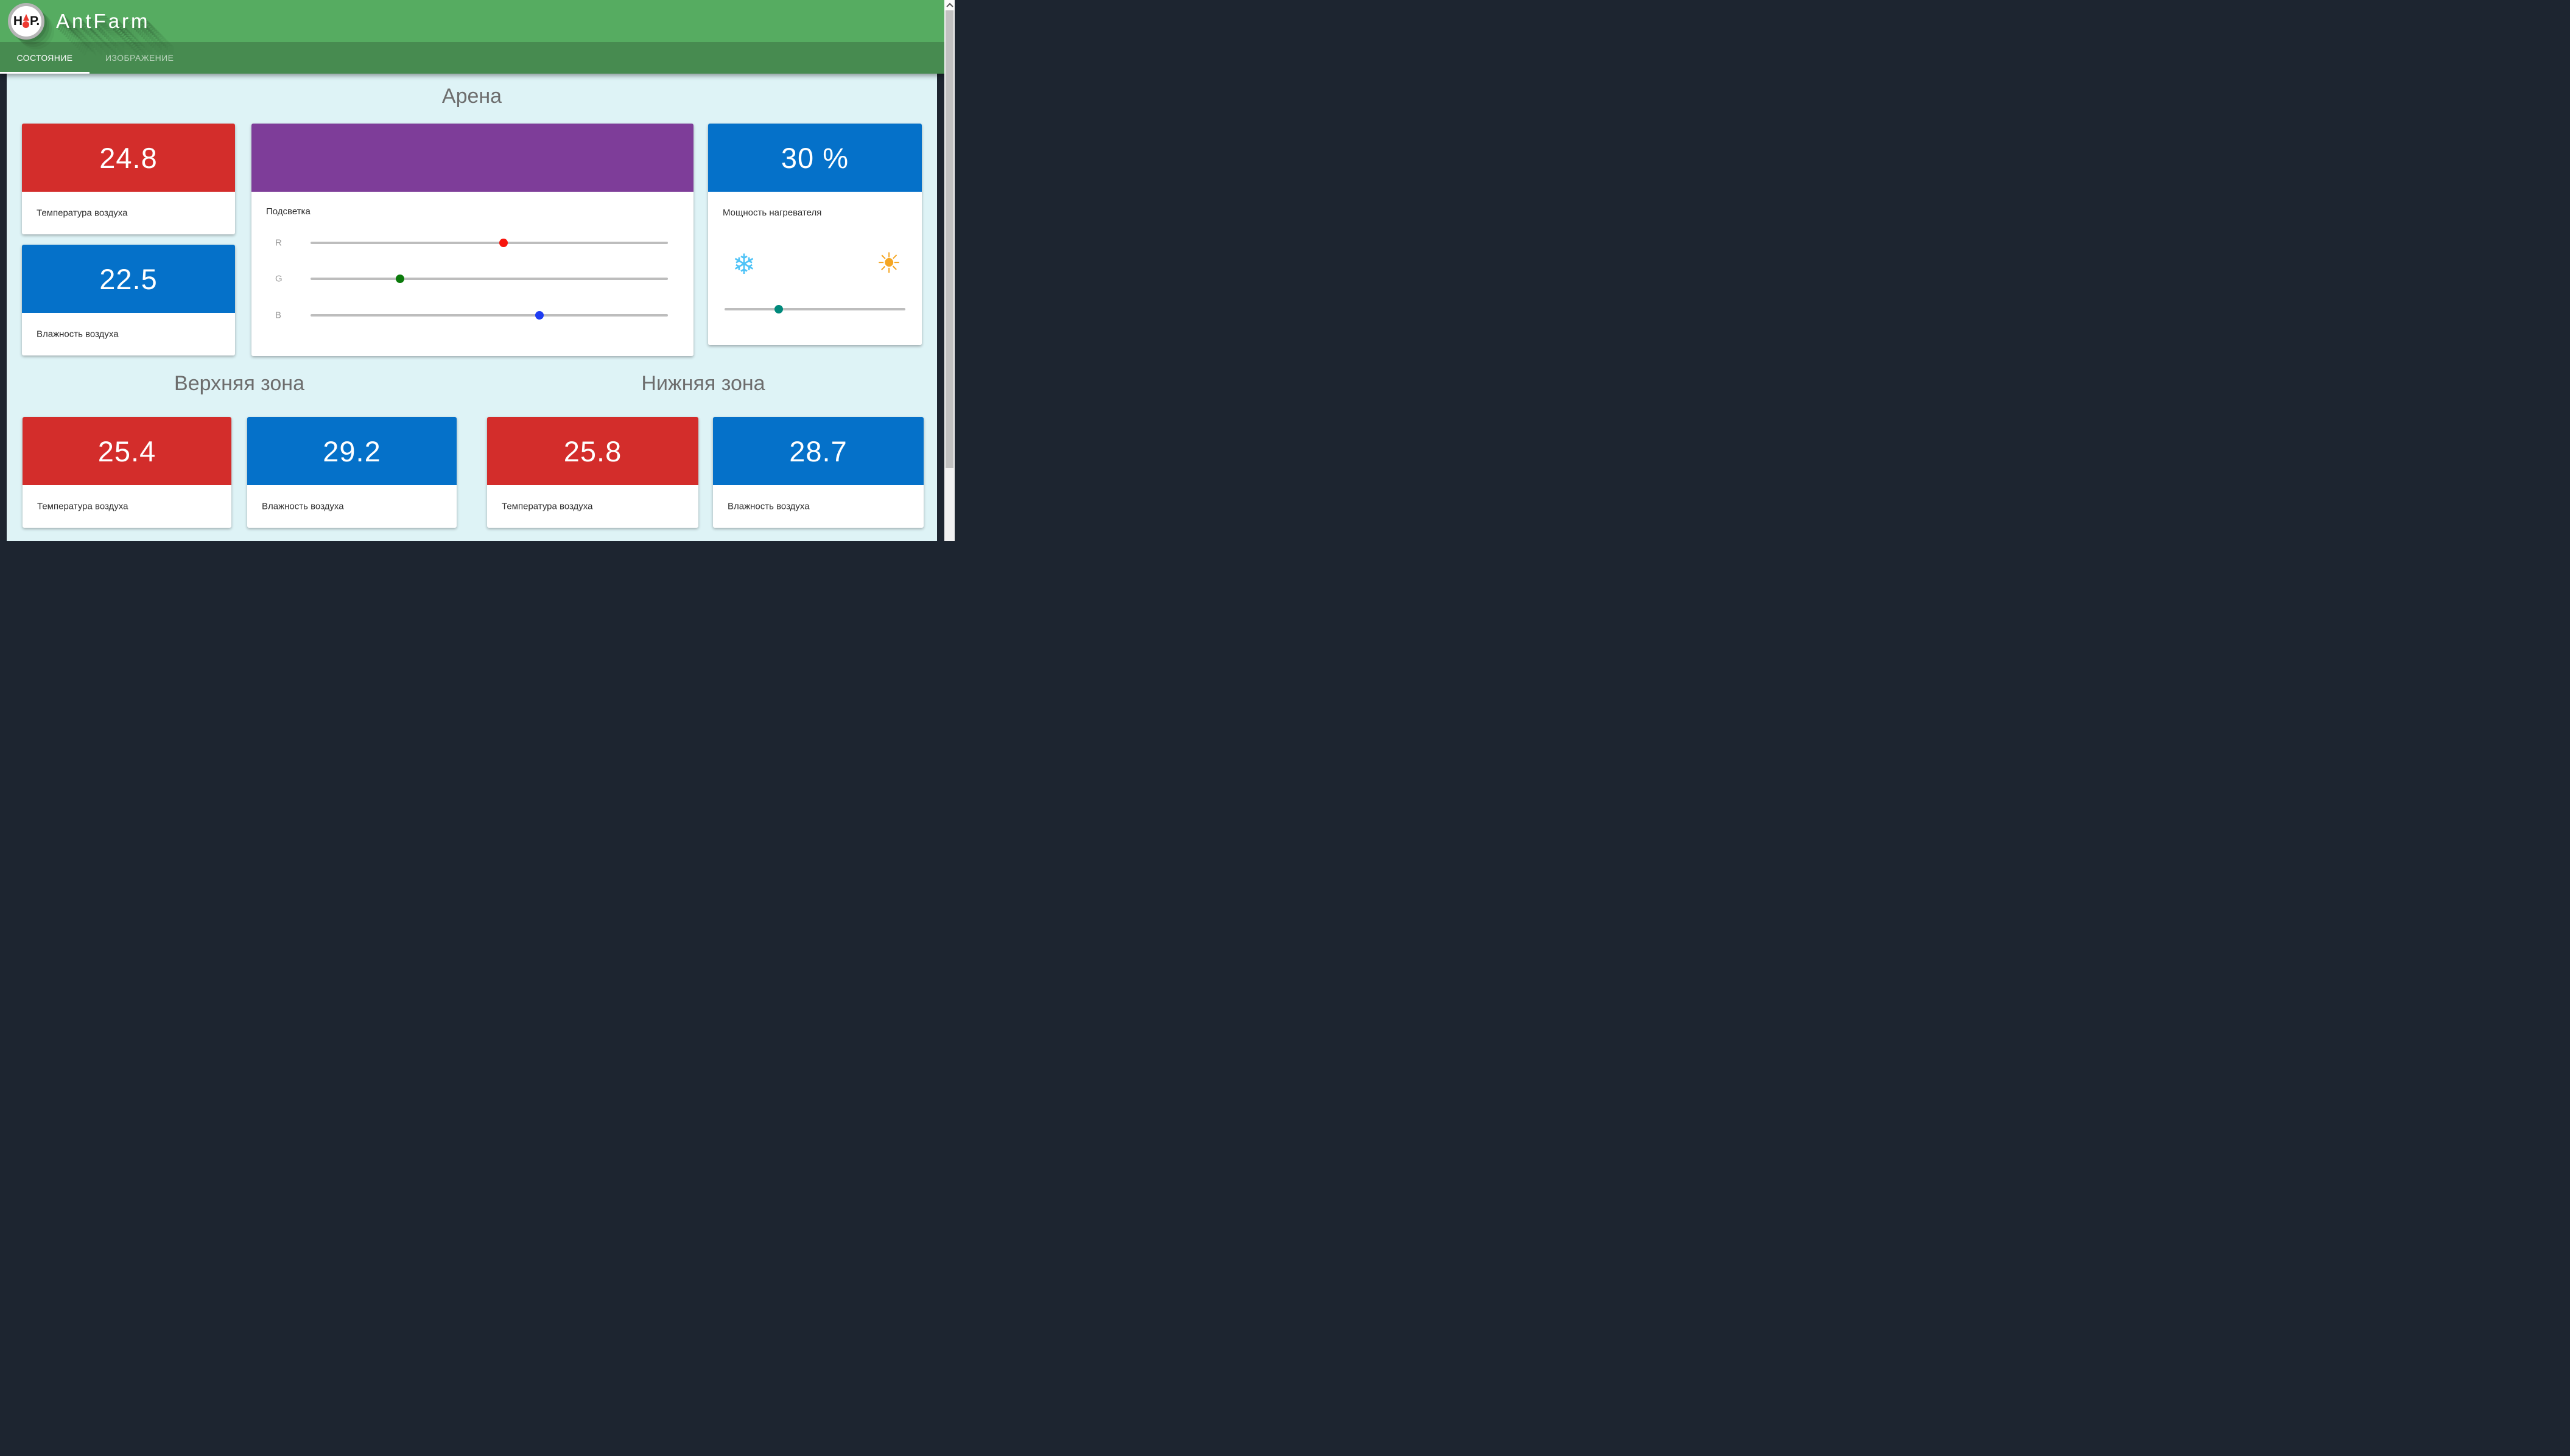 Image resolution: width=2570 pixels, height=1456 pixels. I want to click on heater-slider-thumb, so click(779, 309).